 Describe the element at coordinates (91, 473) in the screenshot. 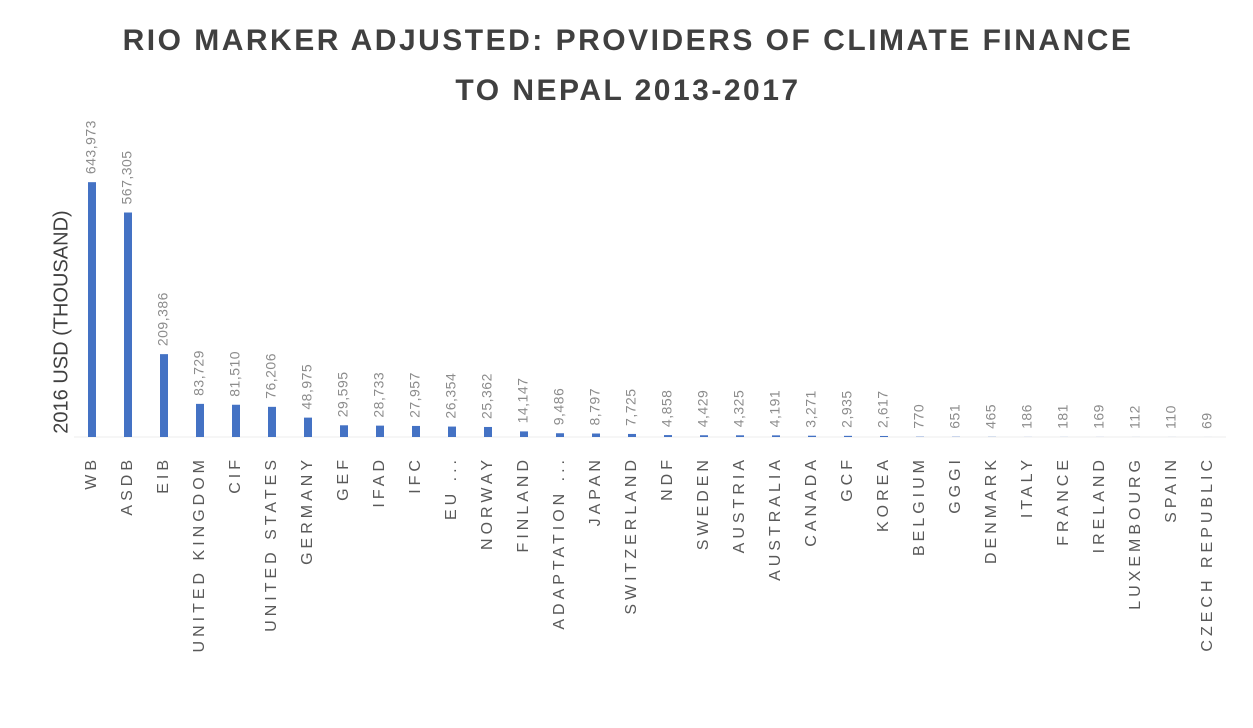

I see `x-tick-label: WB` at that location.